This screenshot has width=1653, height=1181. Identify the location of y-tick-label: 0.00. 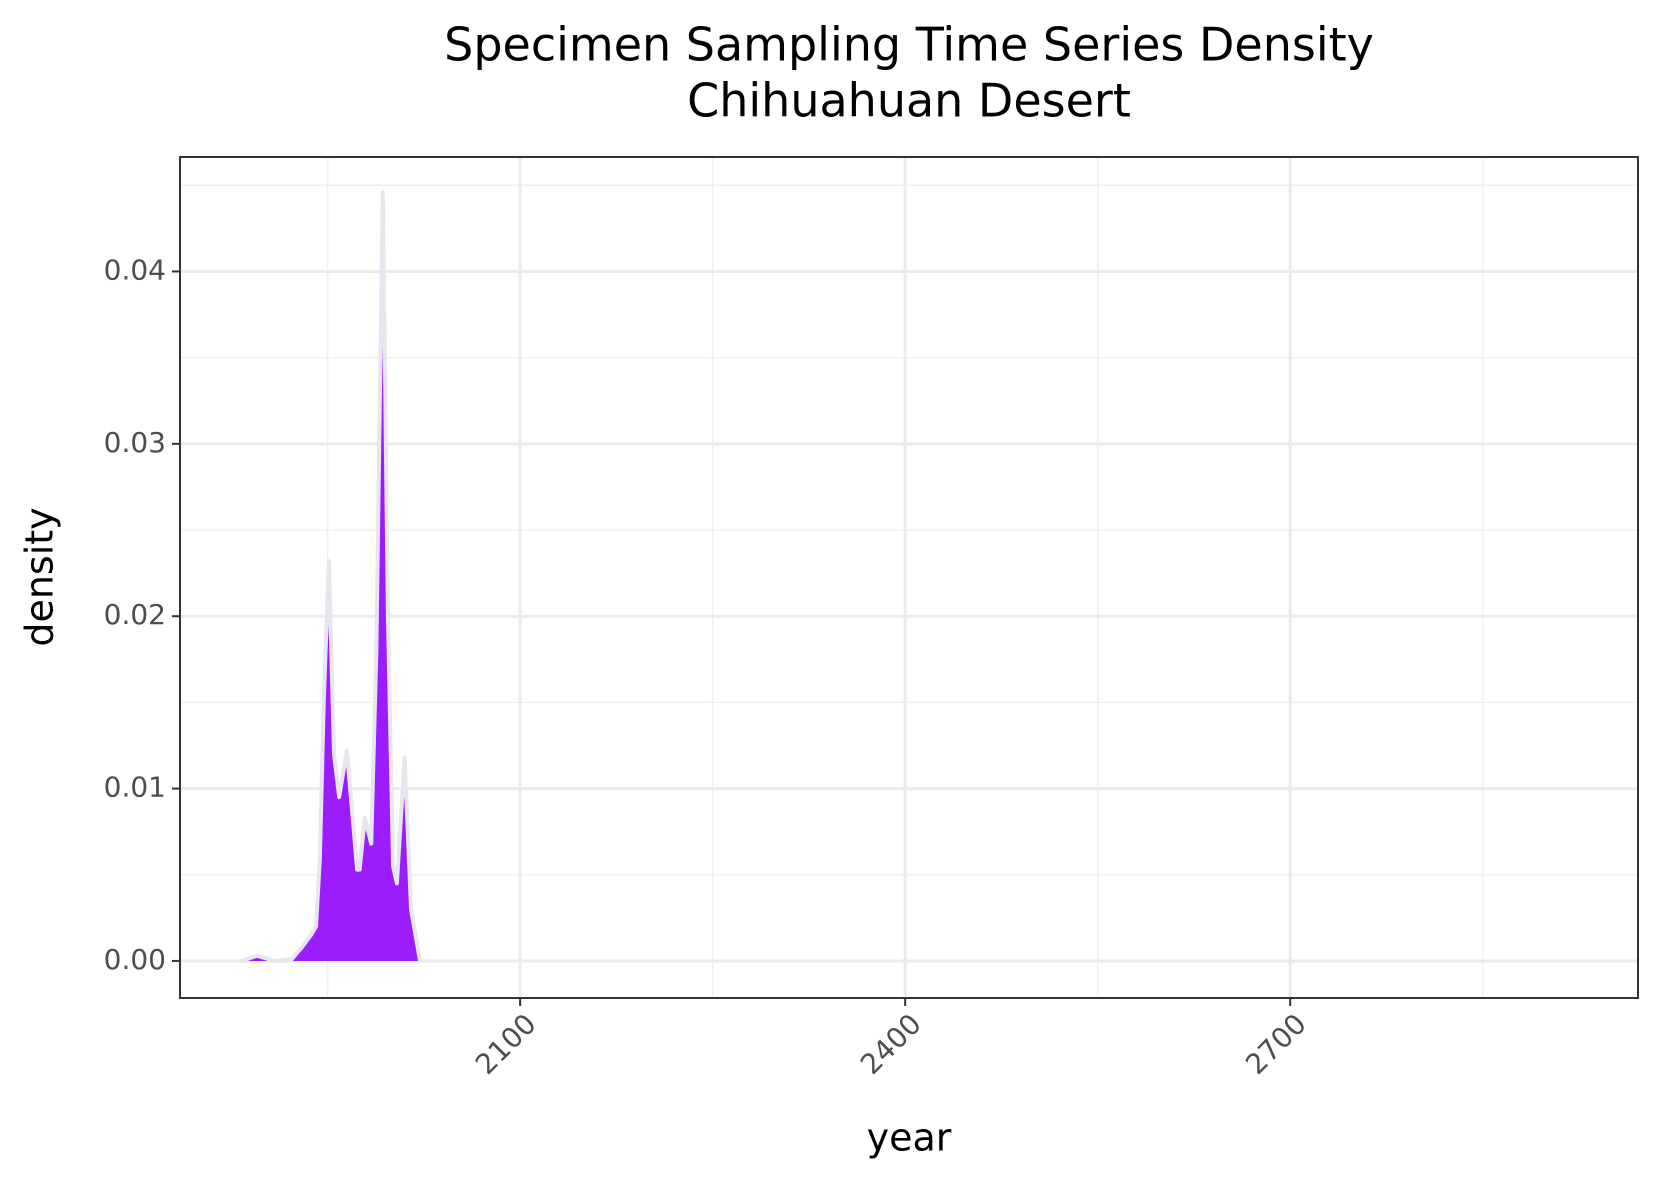
(135, 959).